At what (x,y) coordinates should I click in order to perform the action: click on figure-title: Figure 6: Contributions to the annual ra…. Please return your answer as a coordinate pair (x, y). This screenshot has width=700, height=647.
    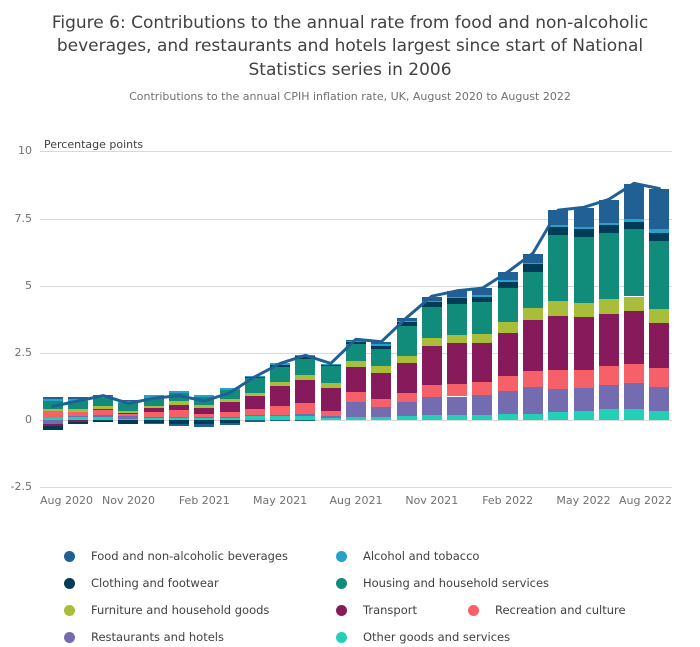
    Looking at the image, I should click on (350, 46).